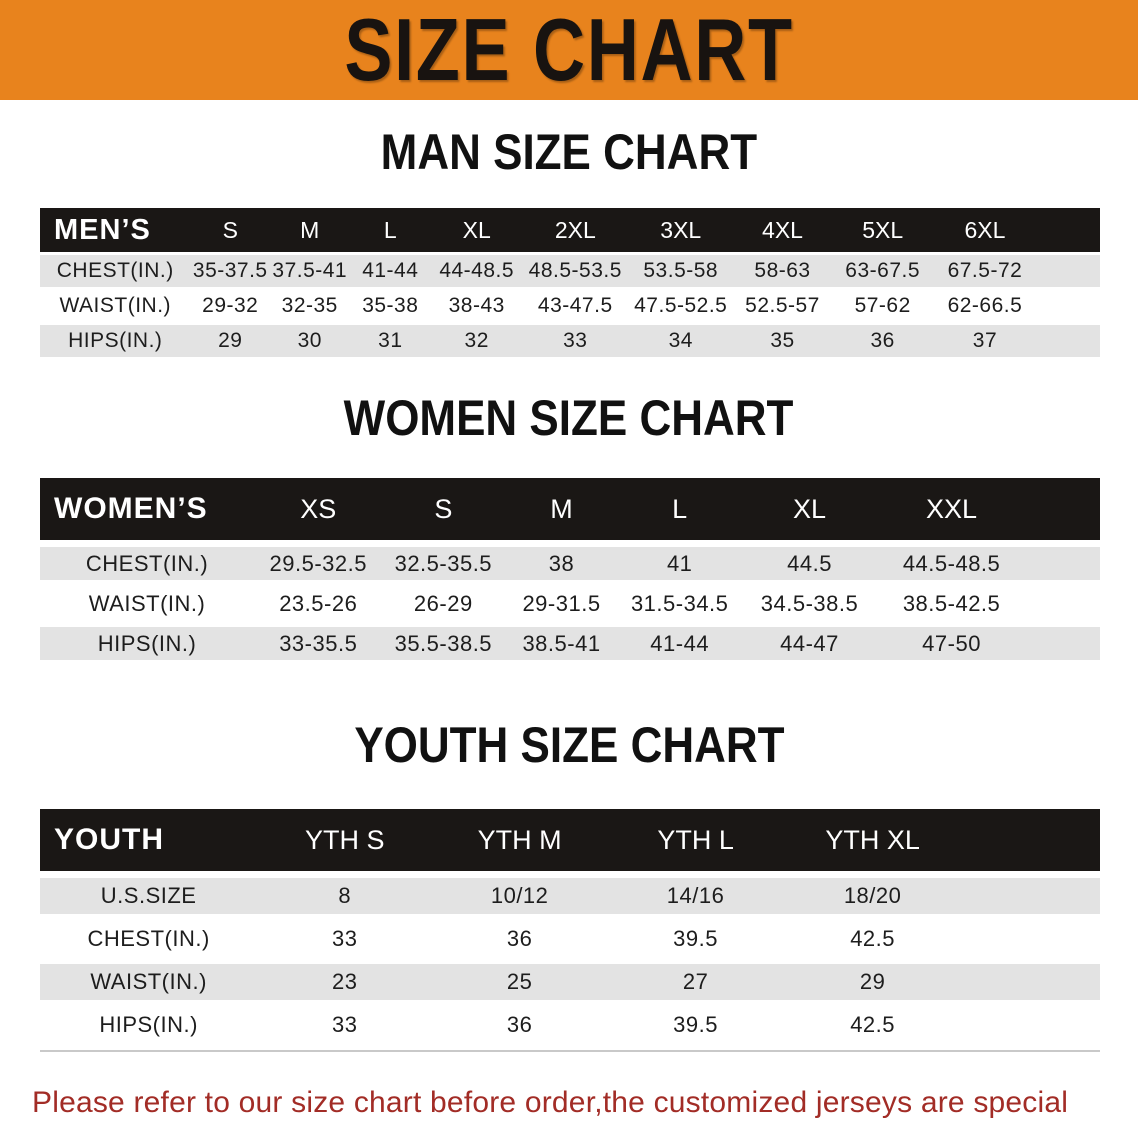  I want to click on table-cell: 34, so click(681, 341).